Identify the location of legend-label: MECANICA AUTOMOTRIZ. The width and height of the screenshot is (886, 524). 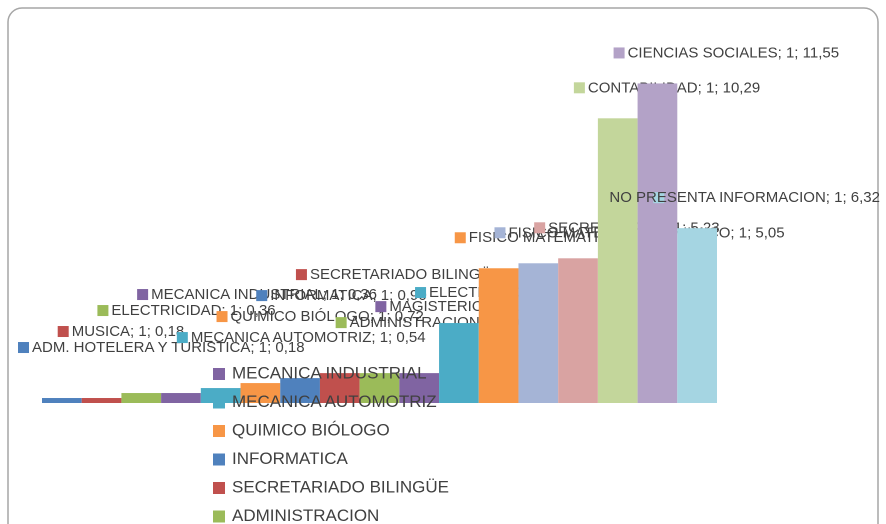
(334, 401).